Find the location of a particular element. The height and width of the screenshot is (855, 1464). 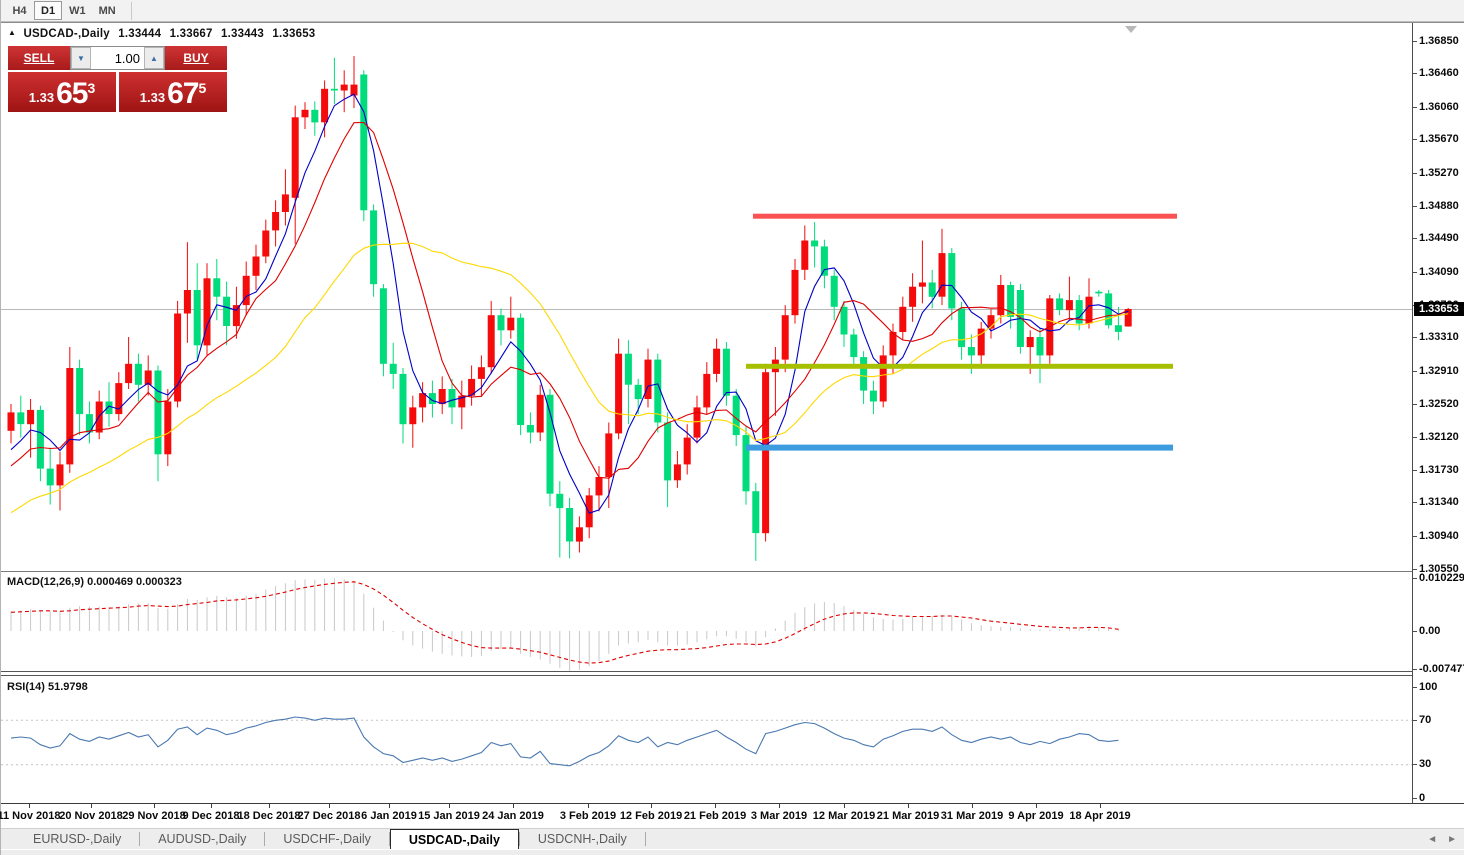

volume-input is located at coordinates (117, 58).